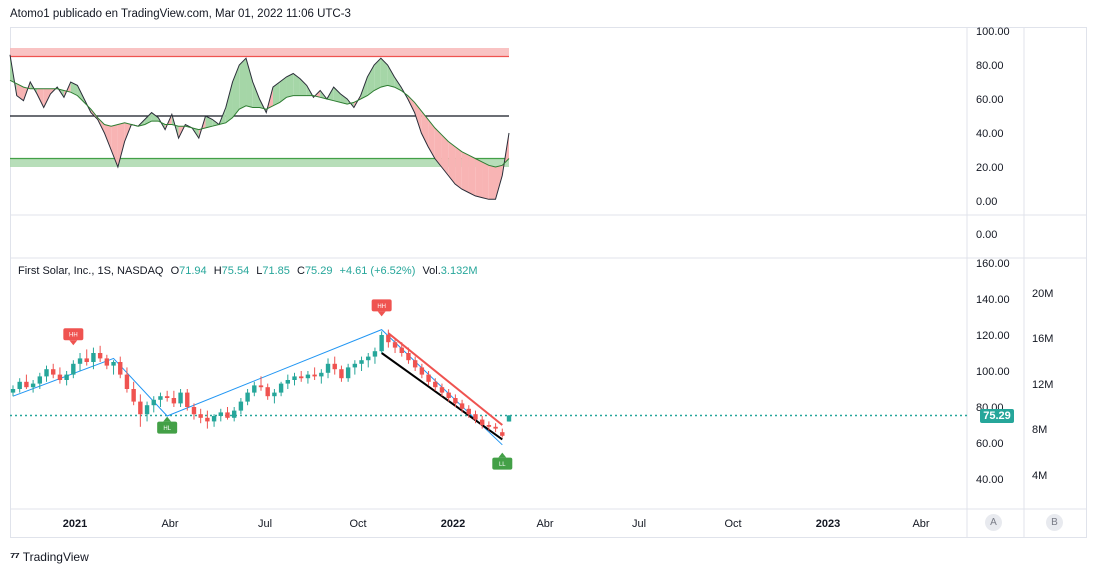 This screenshot has height=572, width=1098. Describe the element at coordinates (990, 100) in the screenshot. I see `oscillator-y-tick: 60.00` at that location.